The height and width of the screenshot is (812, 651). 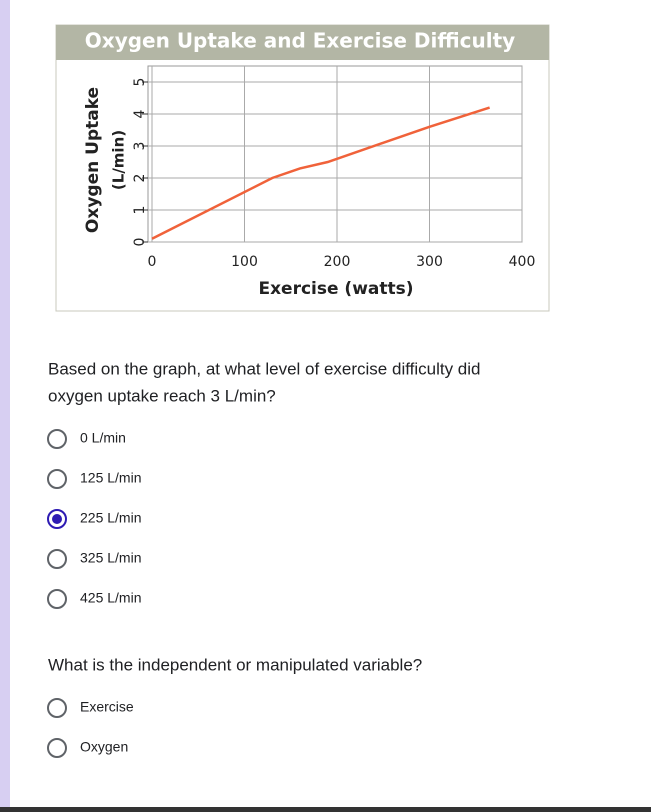 What do you see at coordinates (522, 262) in the screenshot?
I see `x-tick-label: 400` at bounding box center [522, 262].